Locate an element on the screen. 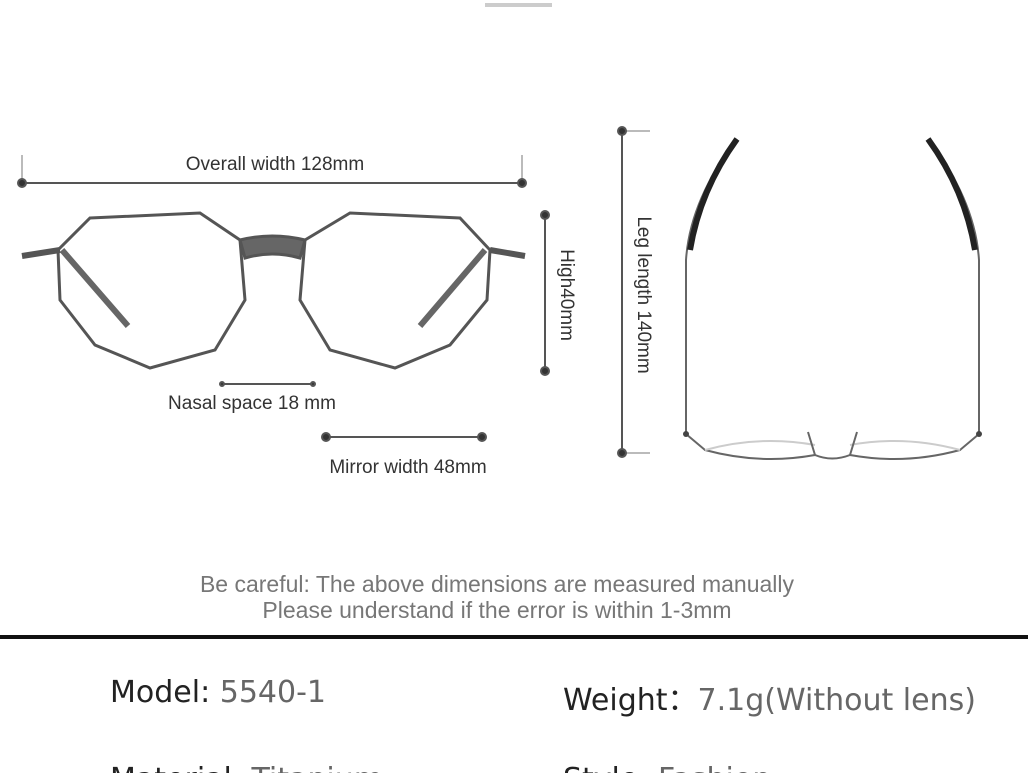 The width and height of the screenshot is (1028, 773). spec-label: Weight： is located at coordinates (630, 700).